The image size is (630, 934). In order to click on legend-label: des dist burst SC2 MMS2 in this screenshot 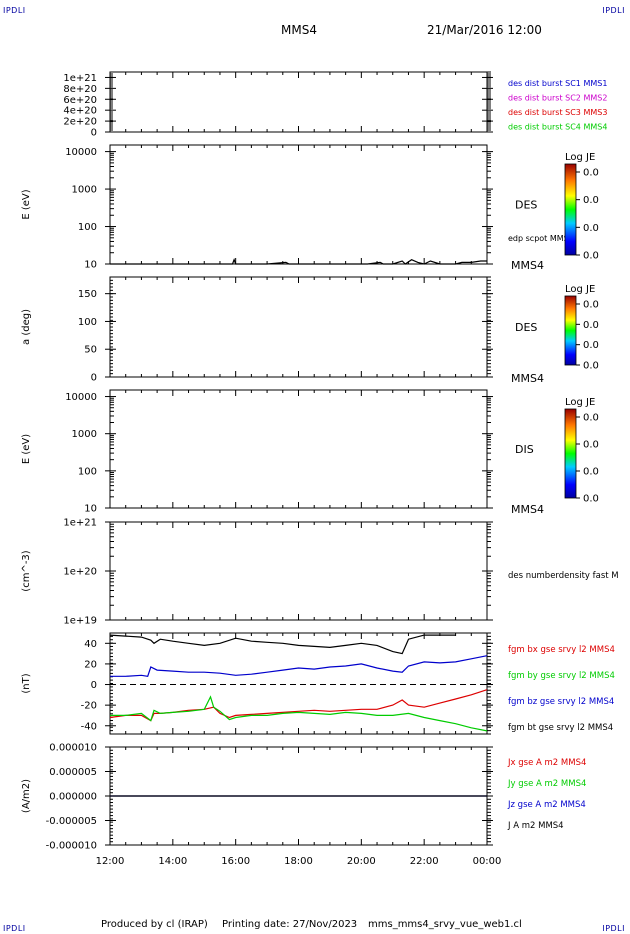, I will do `click(557, 98)`.